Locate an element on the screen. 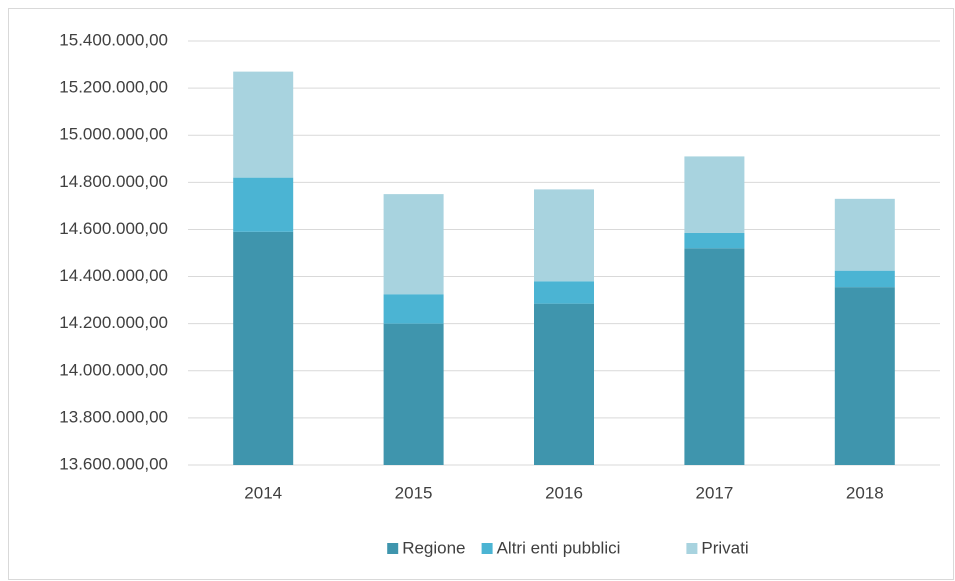  y-tick-label: 15.000.000,00 is located at coordinates (113, 134).